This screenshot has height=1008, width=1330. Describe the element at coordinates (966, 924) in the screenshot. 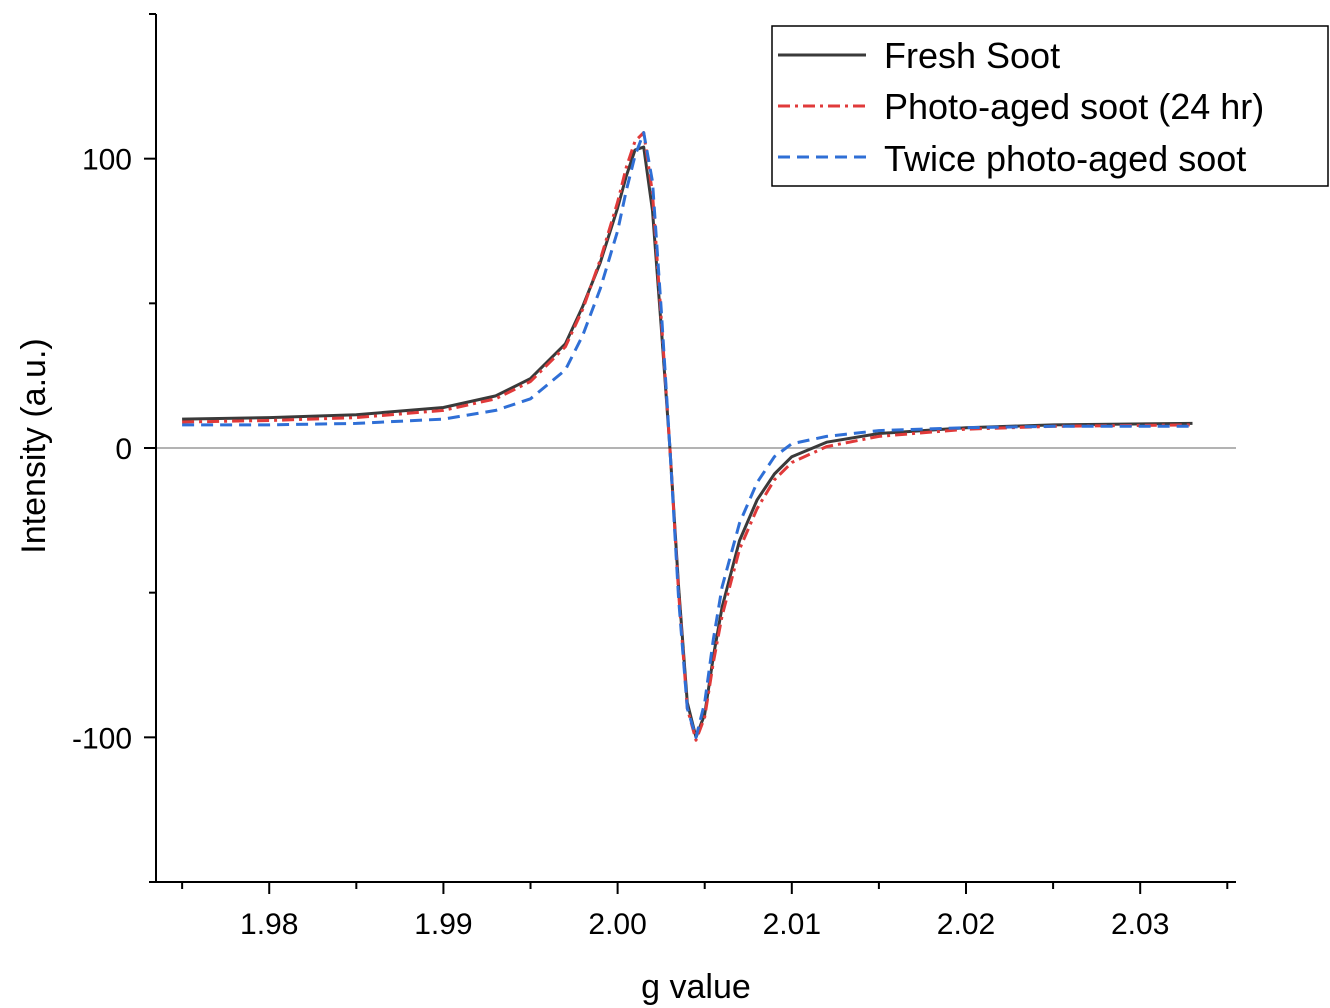

I see `x-tick-label: 2.02` at that location.